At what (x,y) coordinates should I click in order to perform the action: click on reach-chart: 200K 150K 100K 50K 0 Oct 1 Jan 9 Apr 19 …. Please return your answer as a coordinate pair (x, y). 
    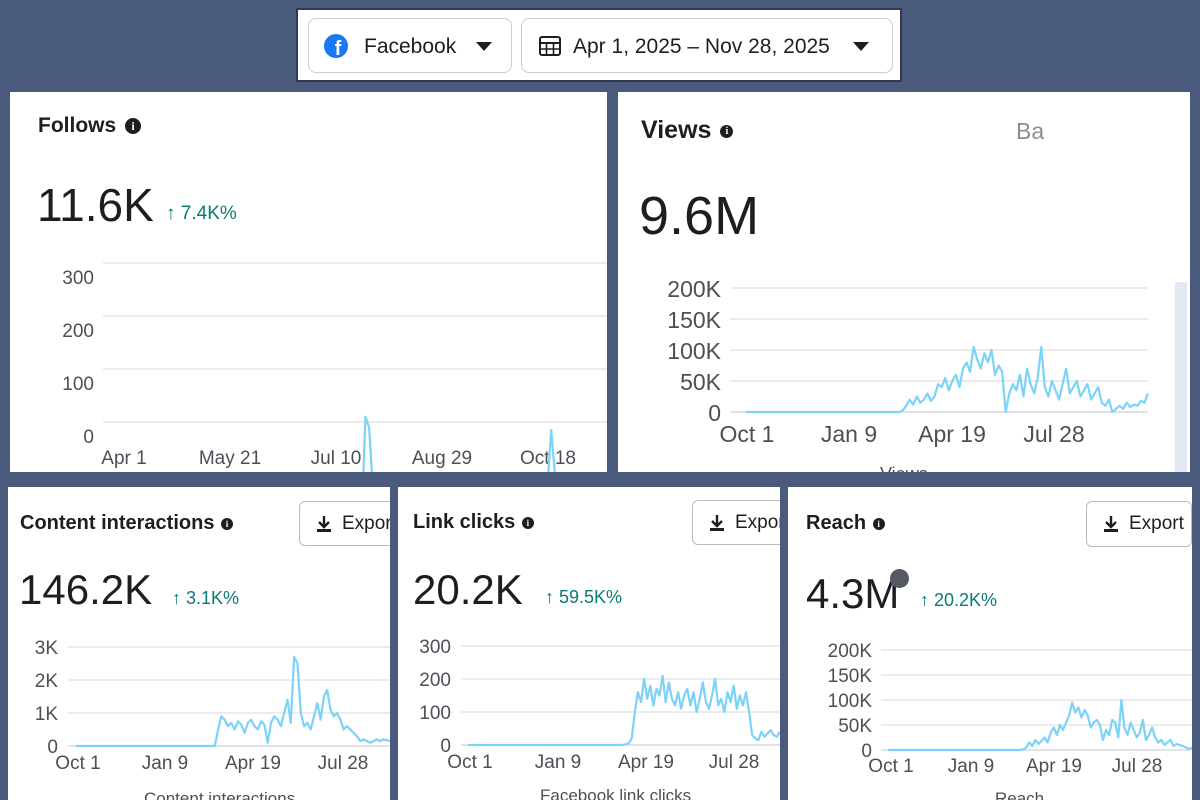
    Looking at the image, I should click on (1010, 709).